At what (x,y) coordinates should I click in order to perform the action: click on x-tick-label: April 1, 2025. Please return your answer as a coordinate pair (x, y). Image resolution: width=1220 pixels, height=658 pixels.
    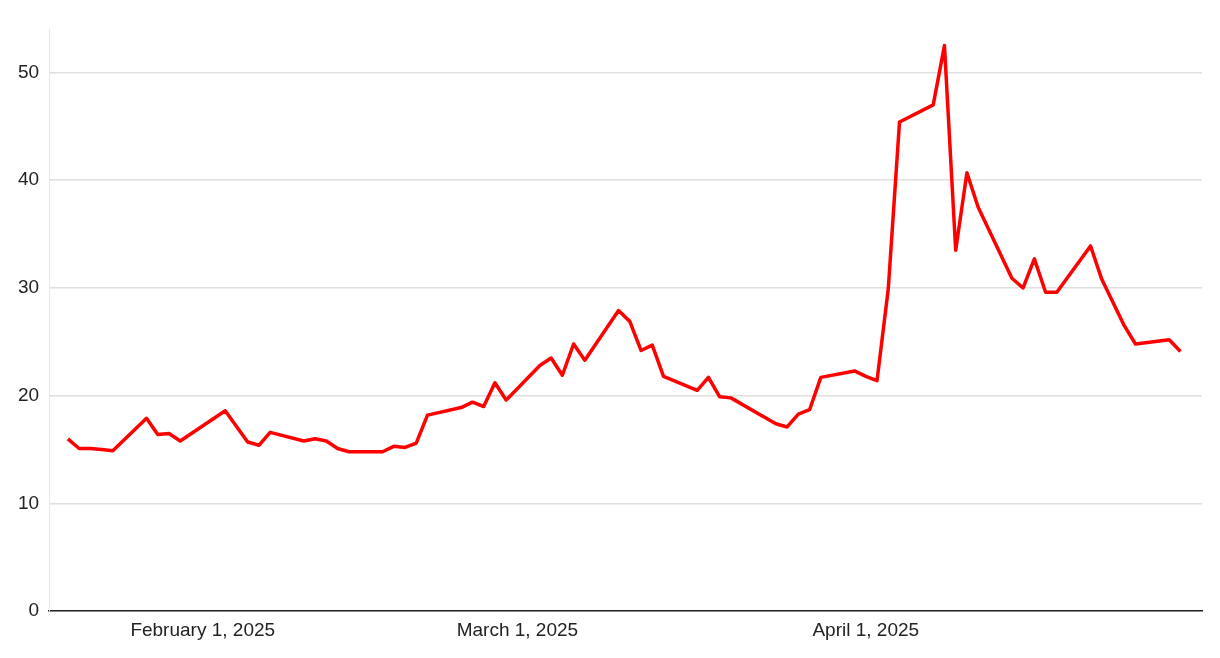
    Looking at the image, I should click on (866, 629).